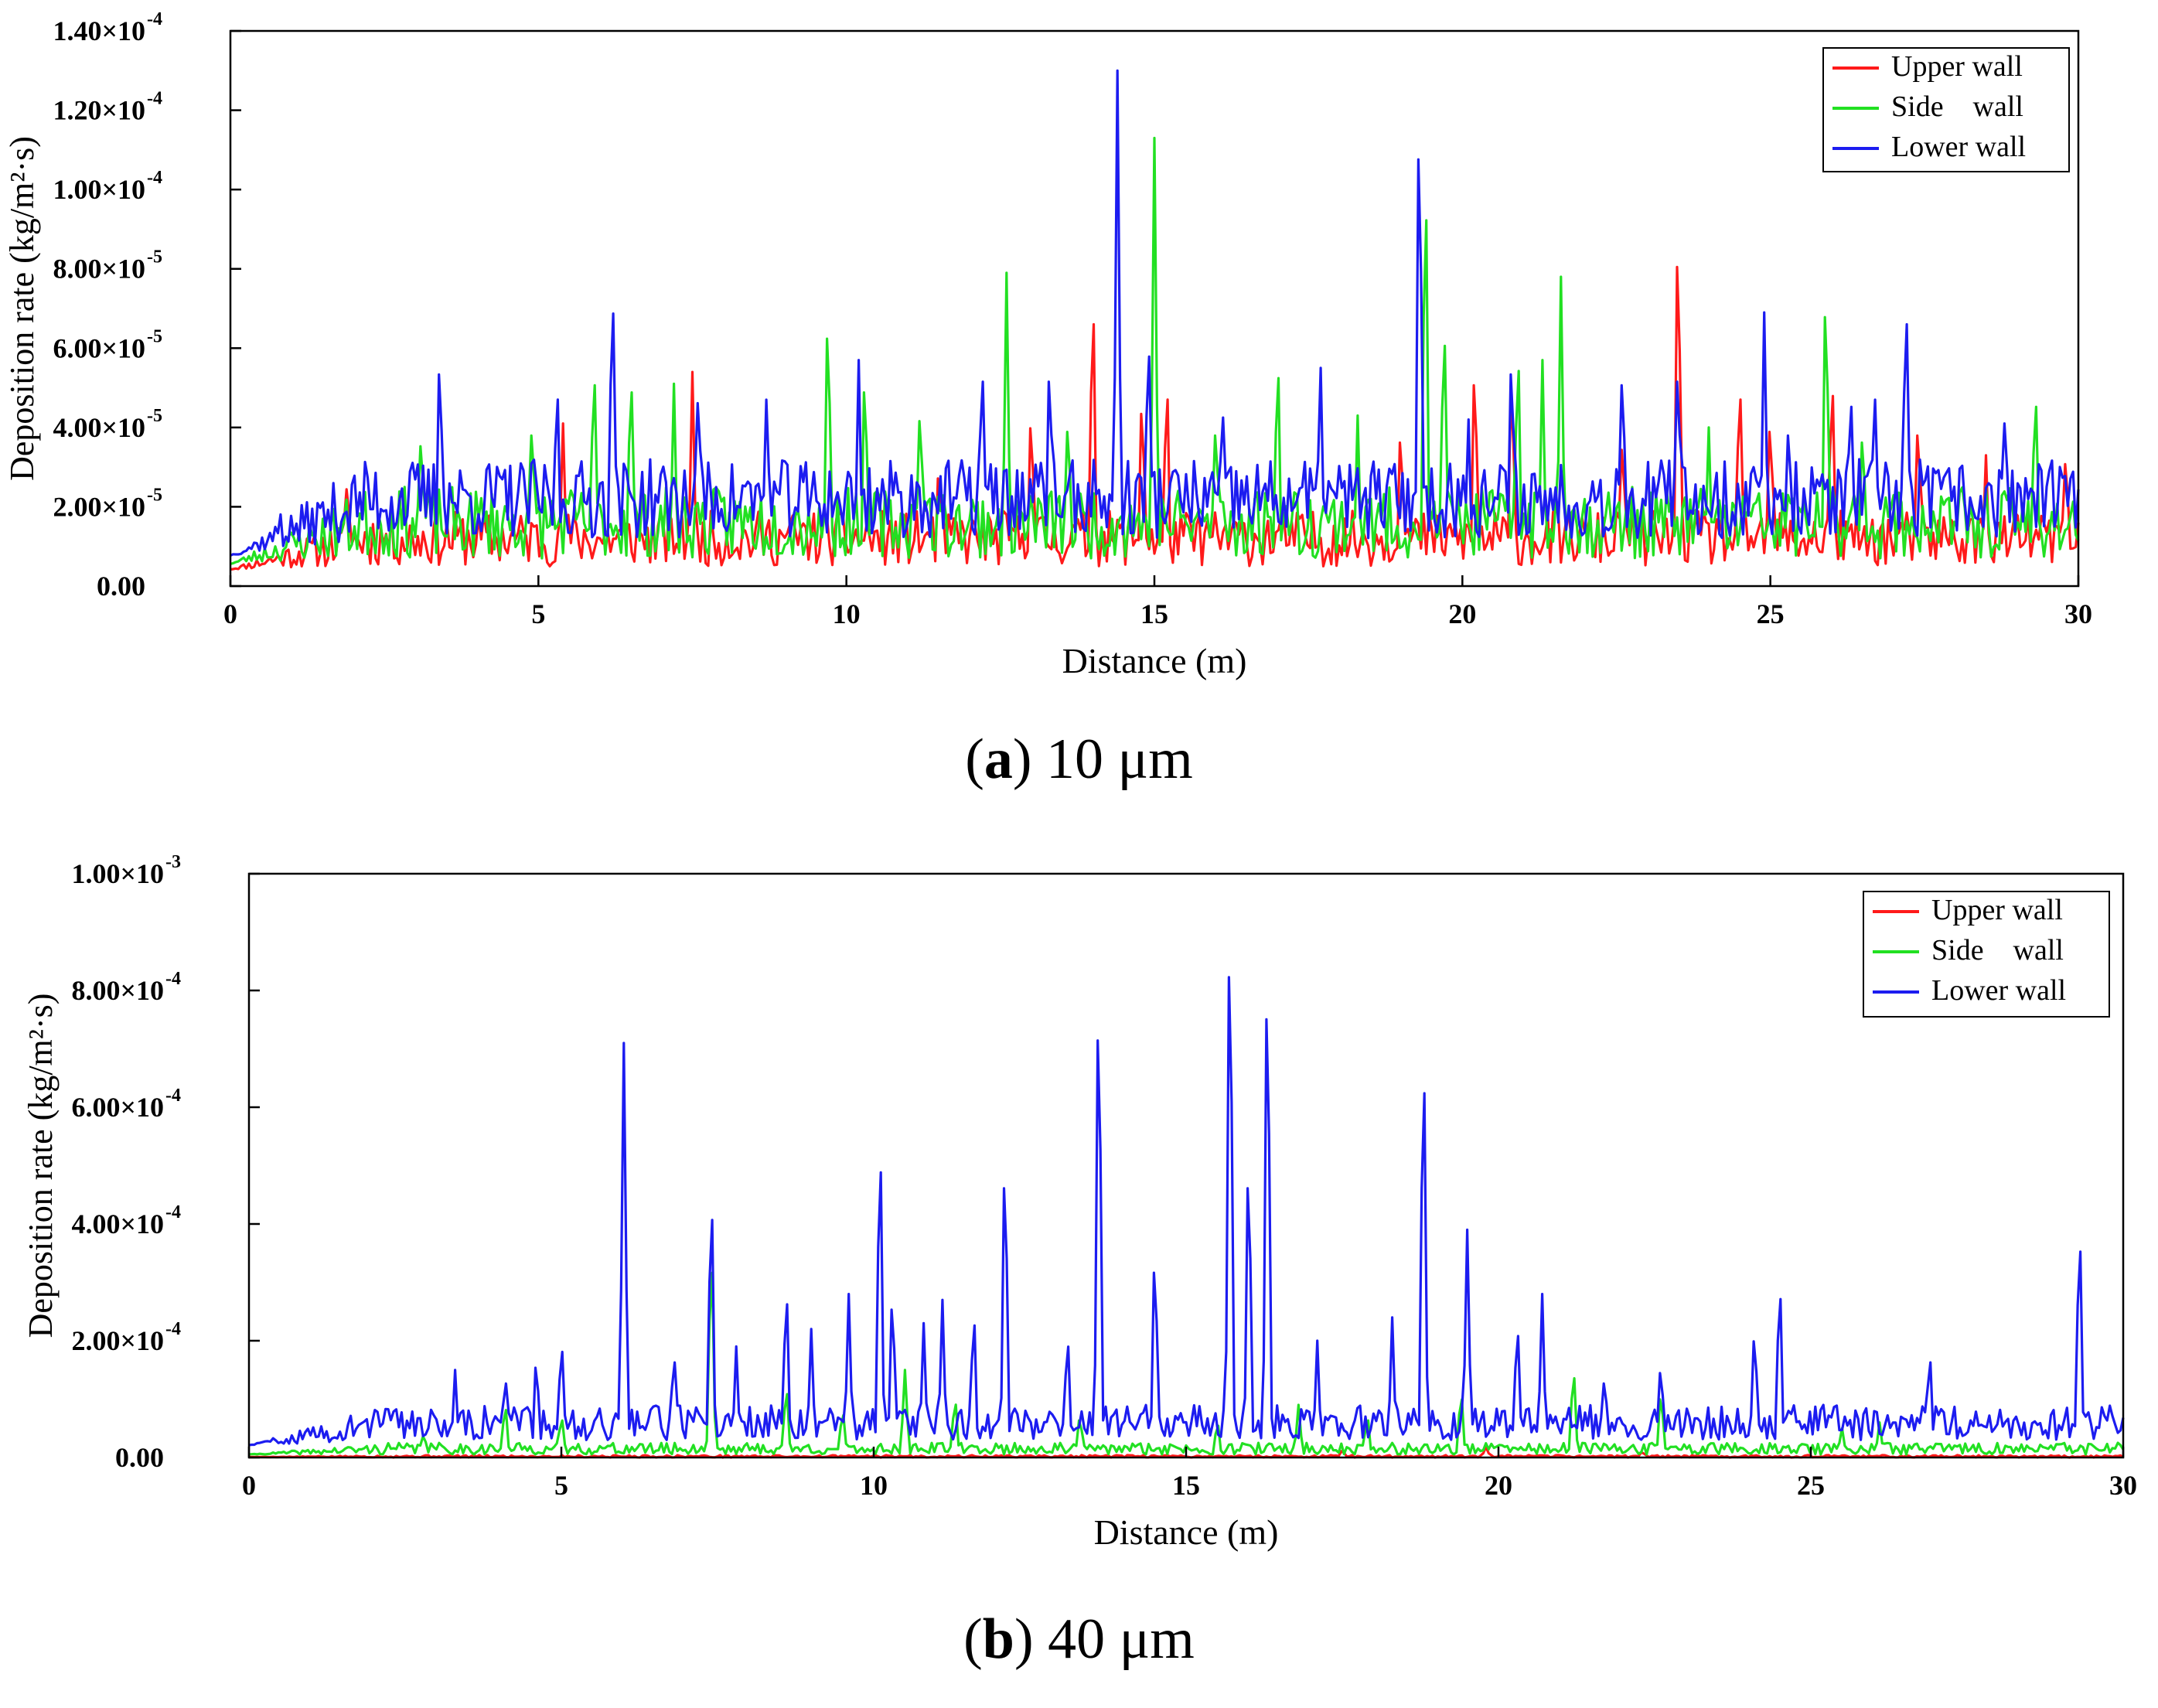 The width and height of the screenshot is (2158, 1708). I want to click on caption-b-text: 40 μm, so click(1121, 1639).